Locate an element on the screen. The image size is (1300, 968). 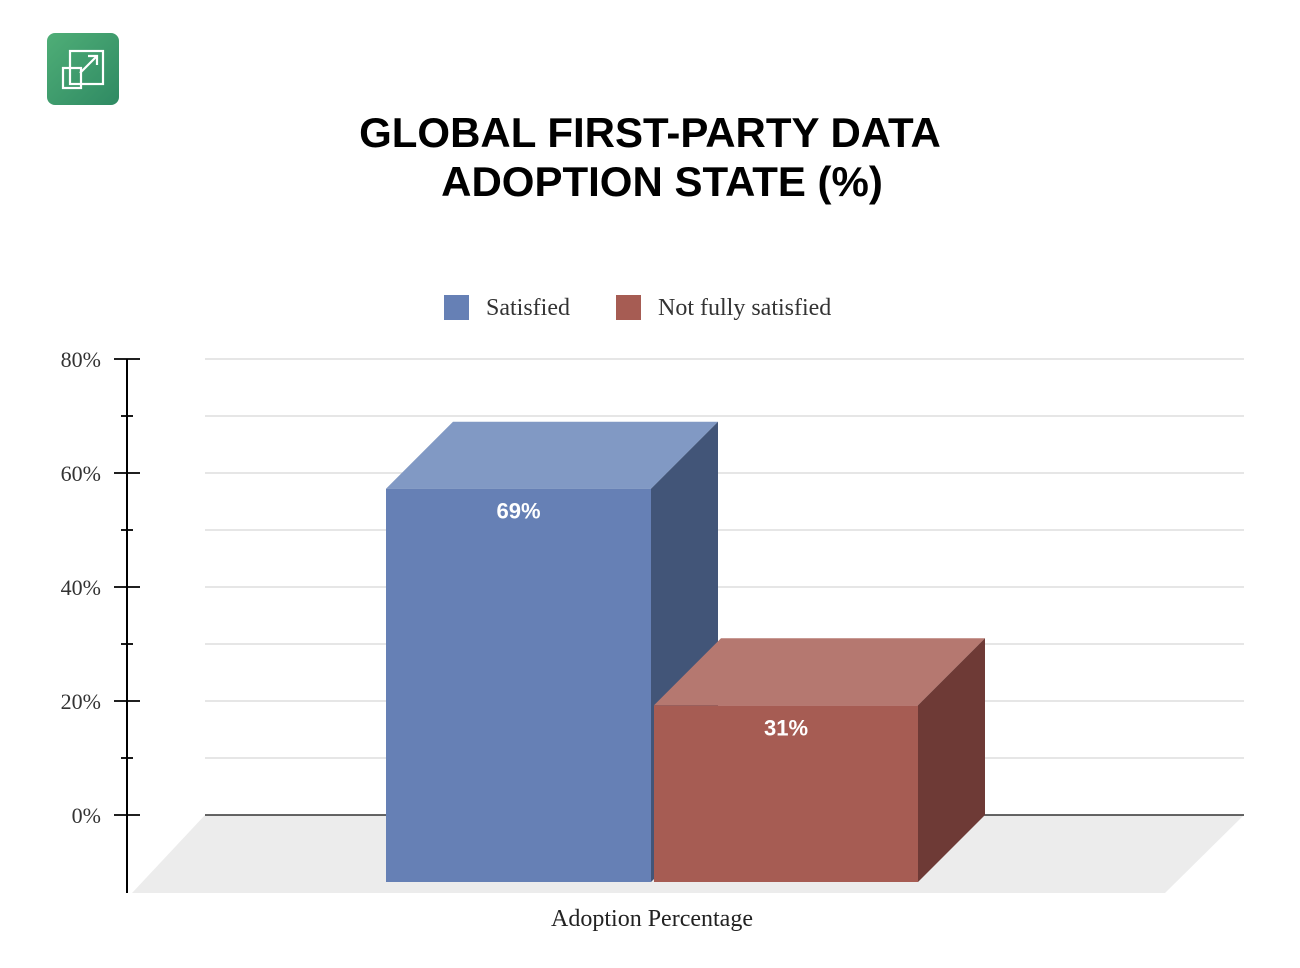
x-axis-label: Adoption Percentage is located at coordinates (652, 919).